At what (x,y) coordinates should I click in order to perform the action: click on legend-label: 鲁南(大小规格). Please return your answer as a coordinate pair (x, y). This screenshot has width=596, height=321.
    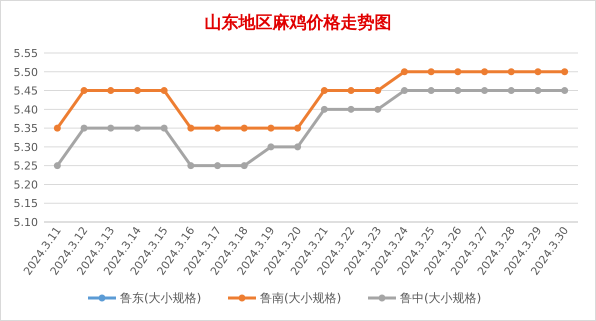
    Looking at the image, I should click on (301, 298).